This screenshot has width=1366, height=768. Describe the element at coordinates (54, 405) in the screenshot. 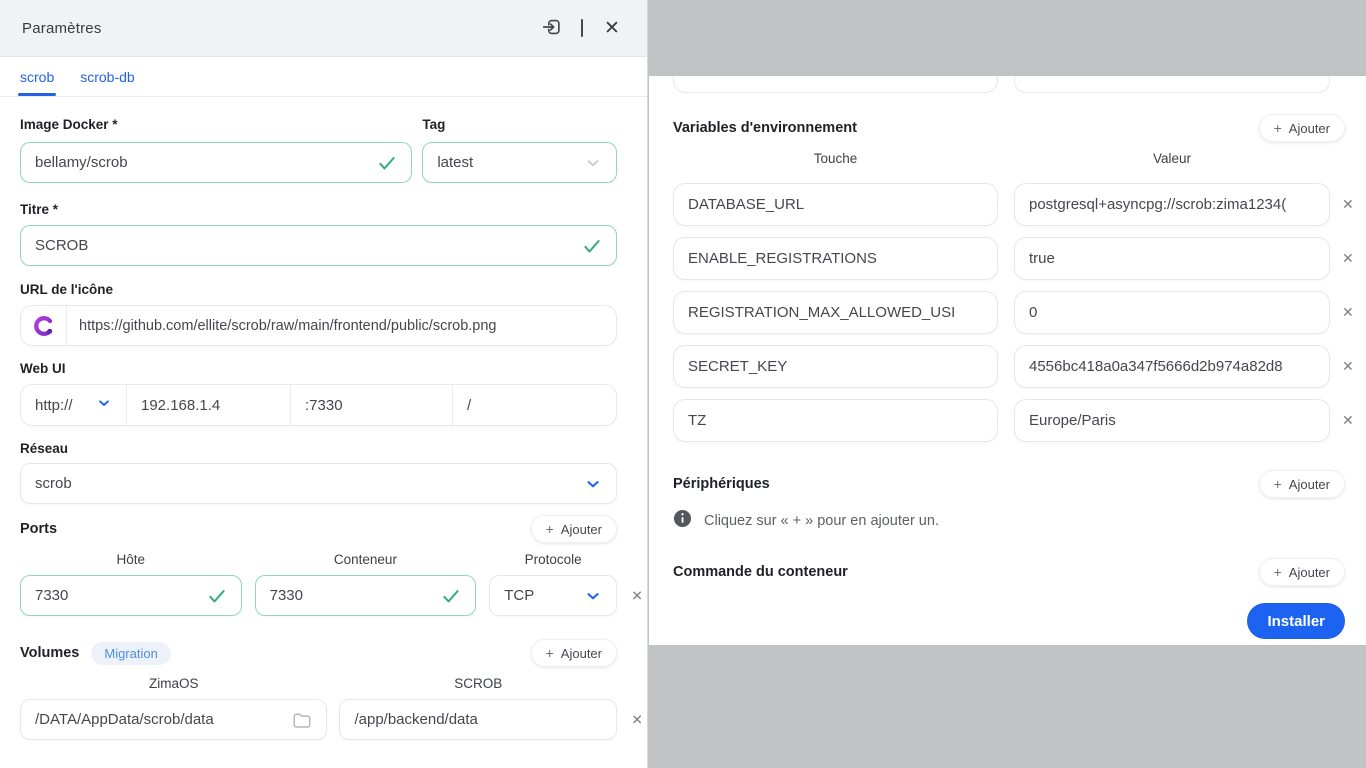

I see `webui-scheme-value: http://` at that location.